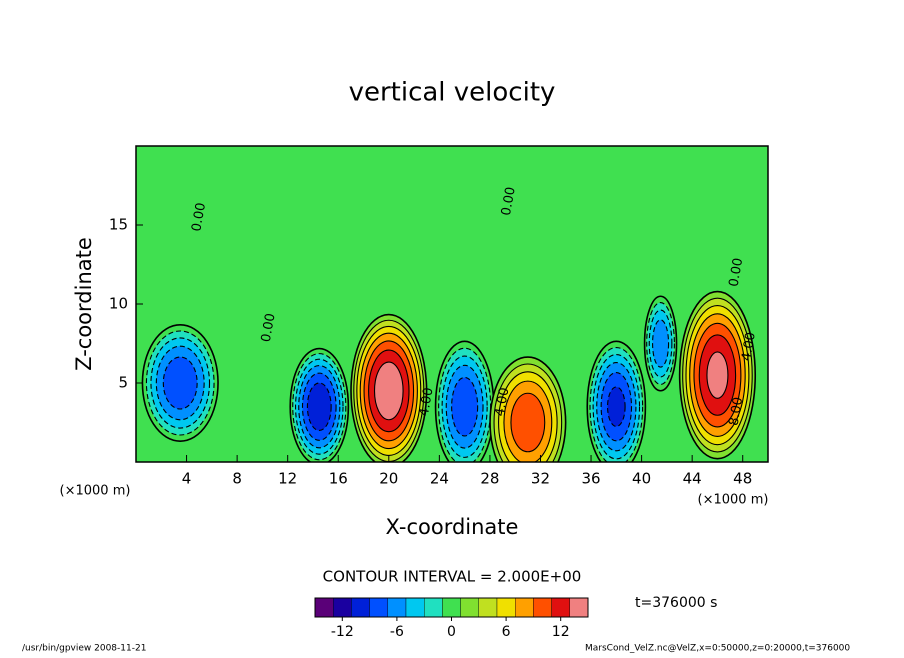 Image resolution: width=904 pixels, height=658 pixels. Describe the element at coordinates (118, 225) in the screenshot. I see `y-tick-label: 15` at that location.